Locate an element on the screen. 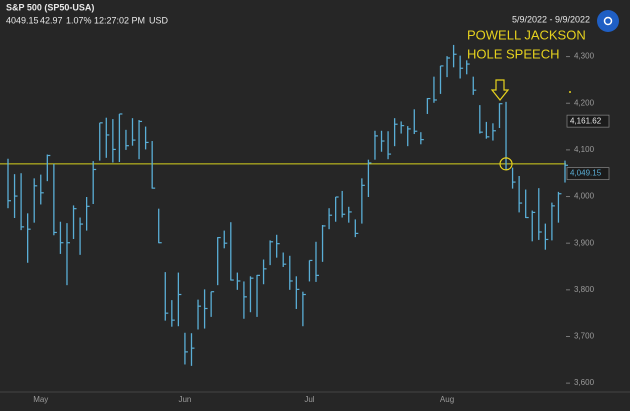 The width and height of the screenshot is (630, 411). annotation-line: POWELL JACKSON is located at coordinates (526, 34).